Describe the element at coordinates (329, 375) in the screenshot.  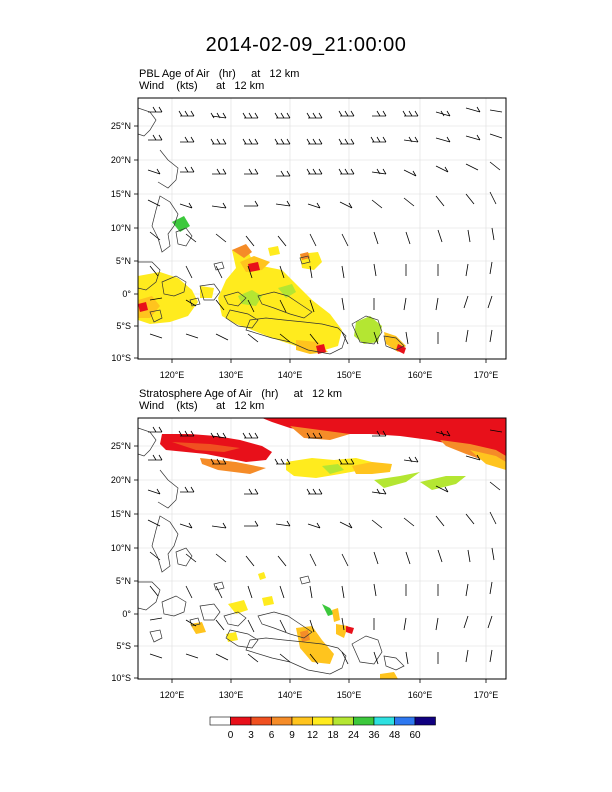
I see `top-lon-labels: 120°E 130°E 140°E 150°E 160°E 170°E` at that location.